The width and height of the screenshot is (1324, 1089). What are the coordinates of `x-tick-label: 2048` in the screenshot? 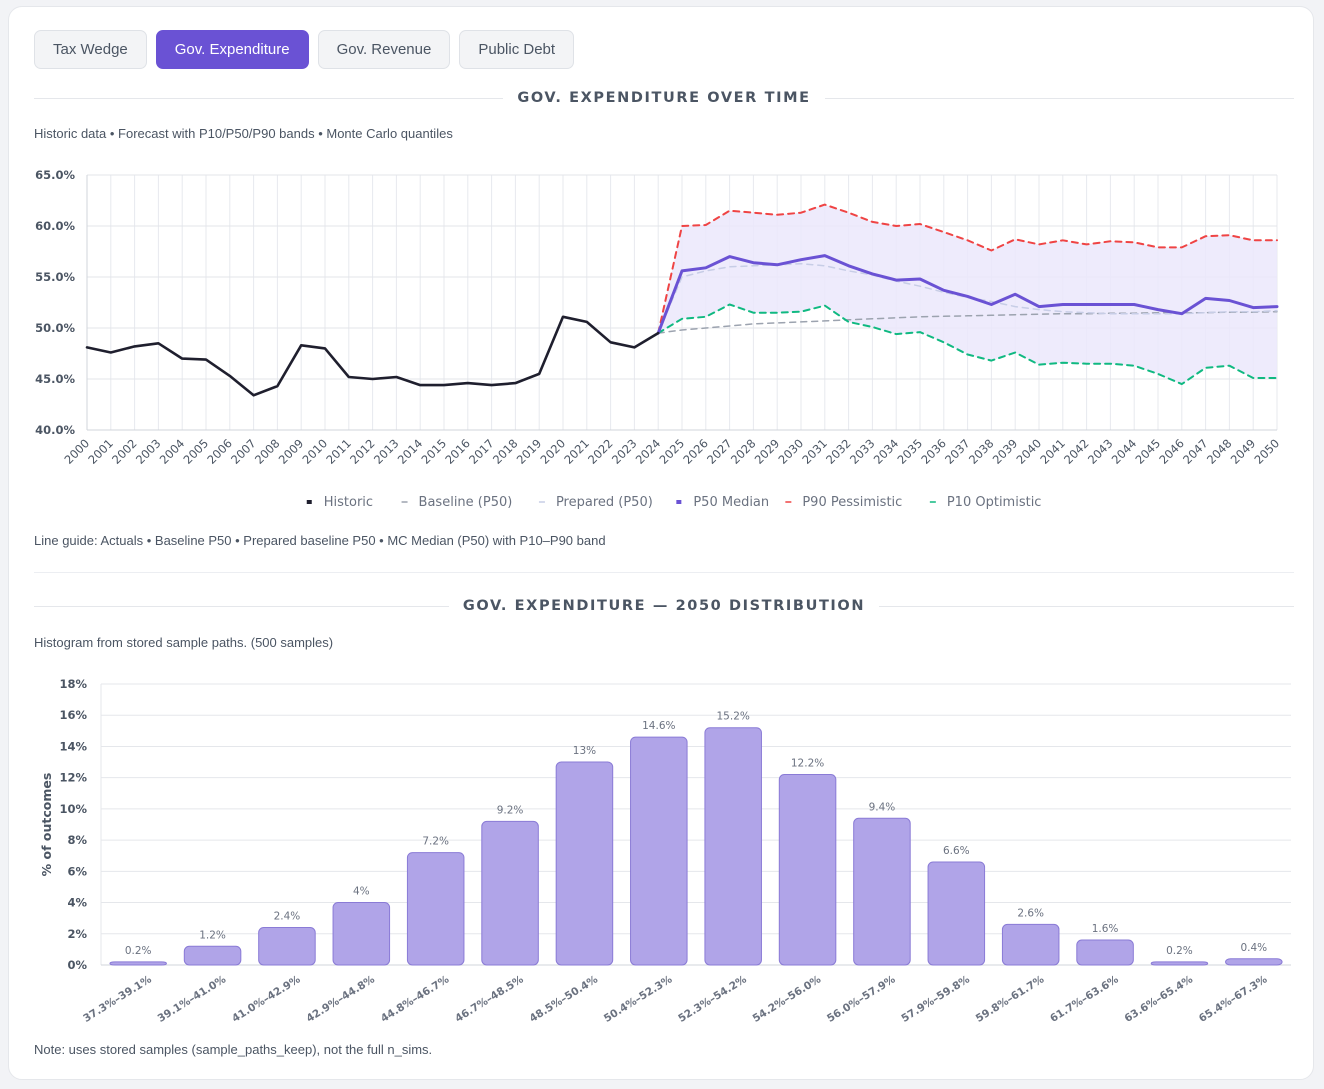 It's located at (1219, 451).